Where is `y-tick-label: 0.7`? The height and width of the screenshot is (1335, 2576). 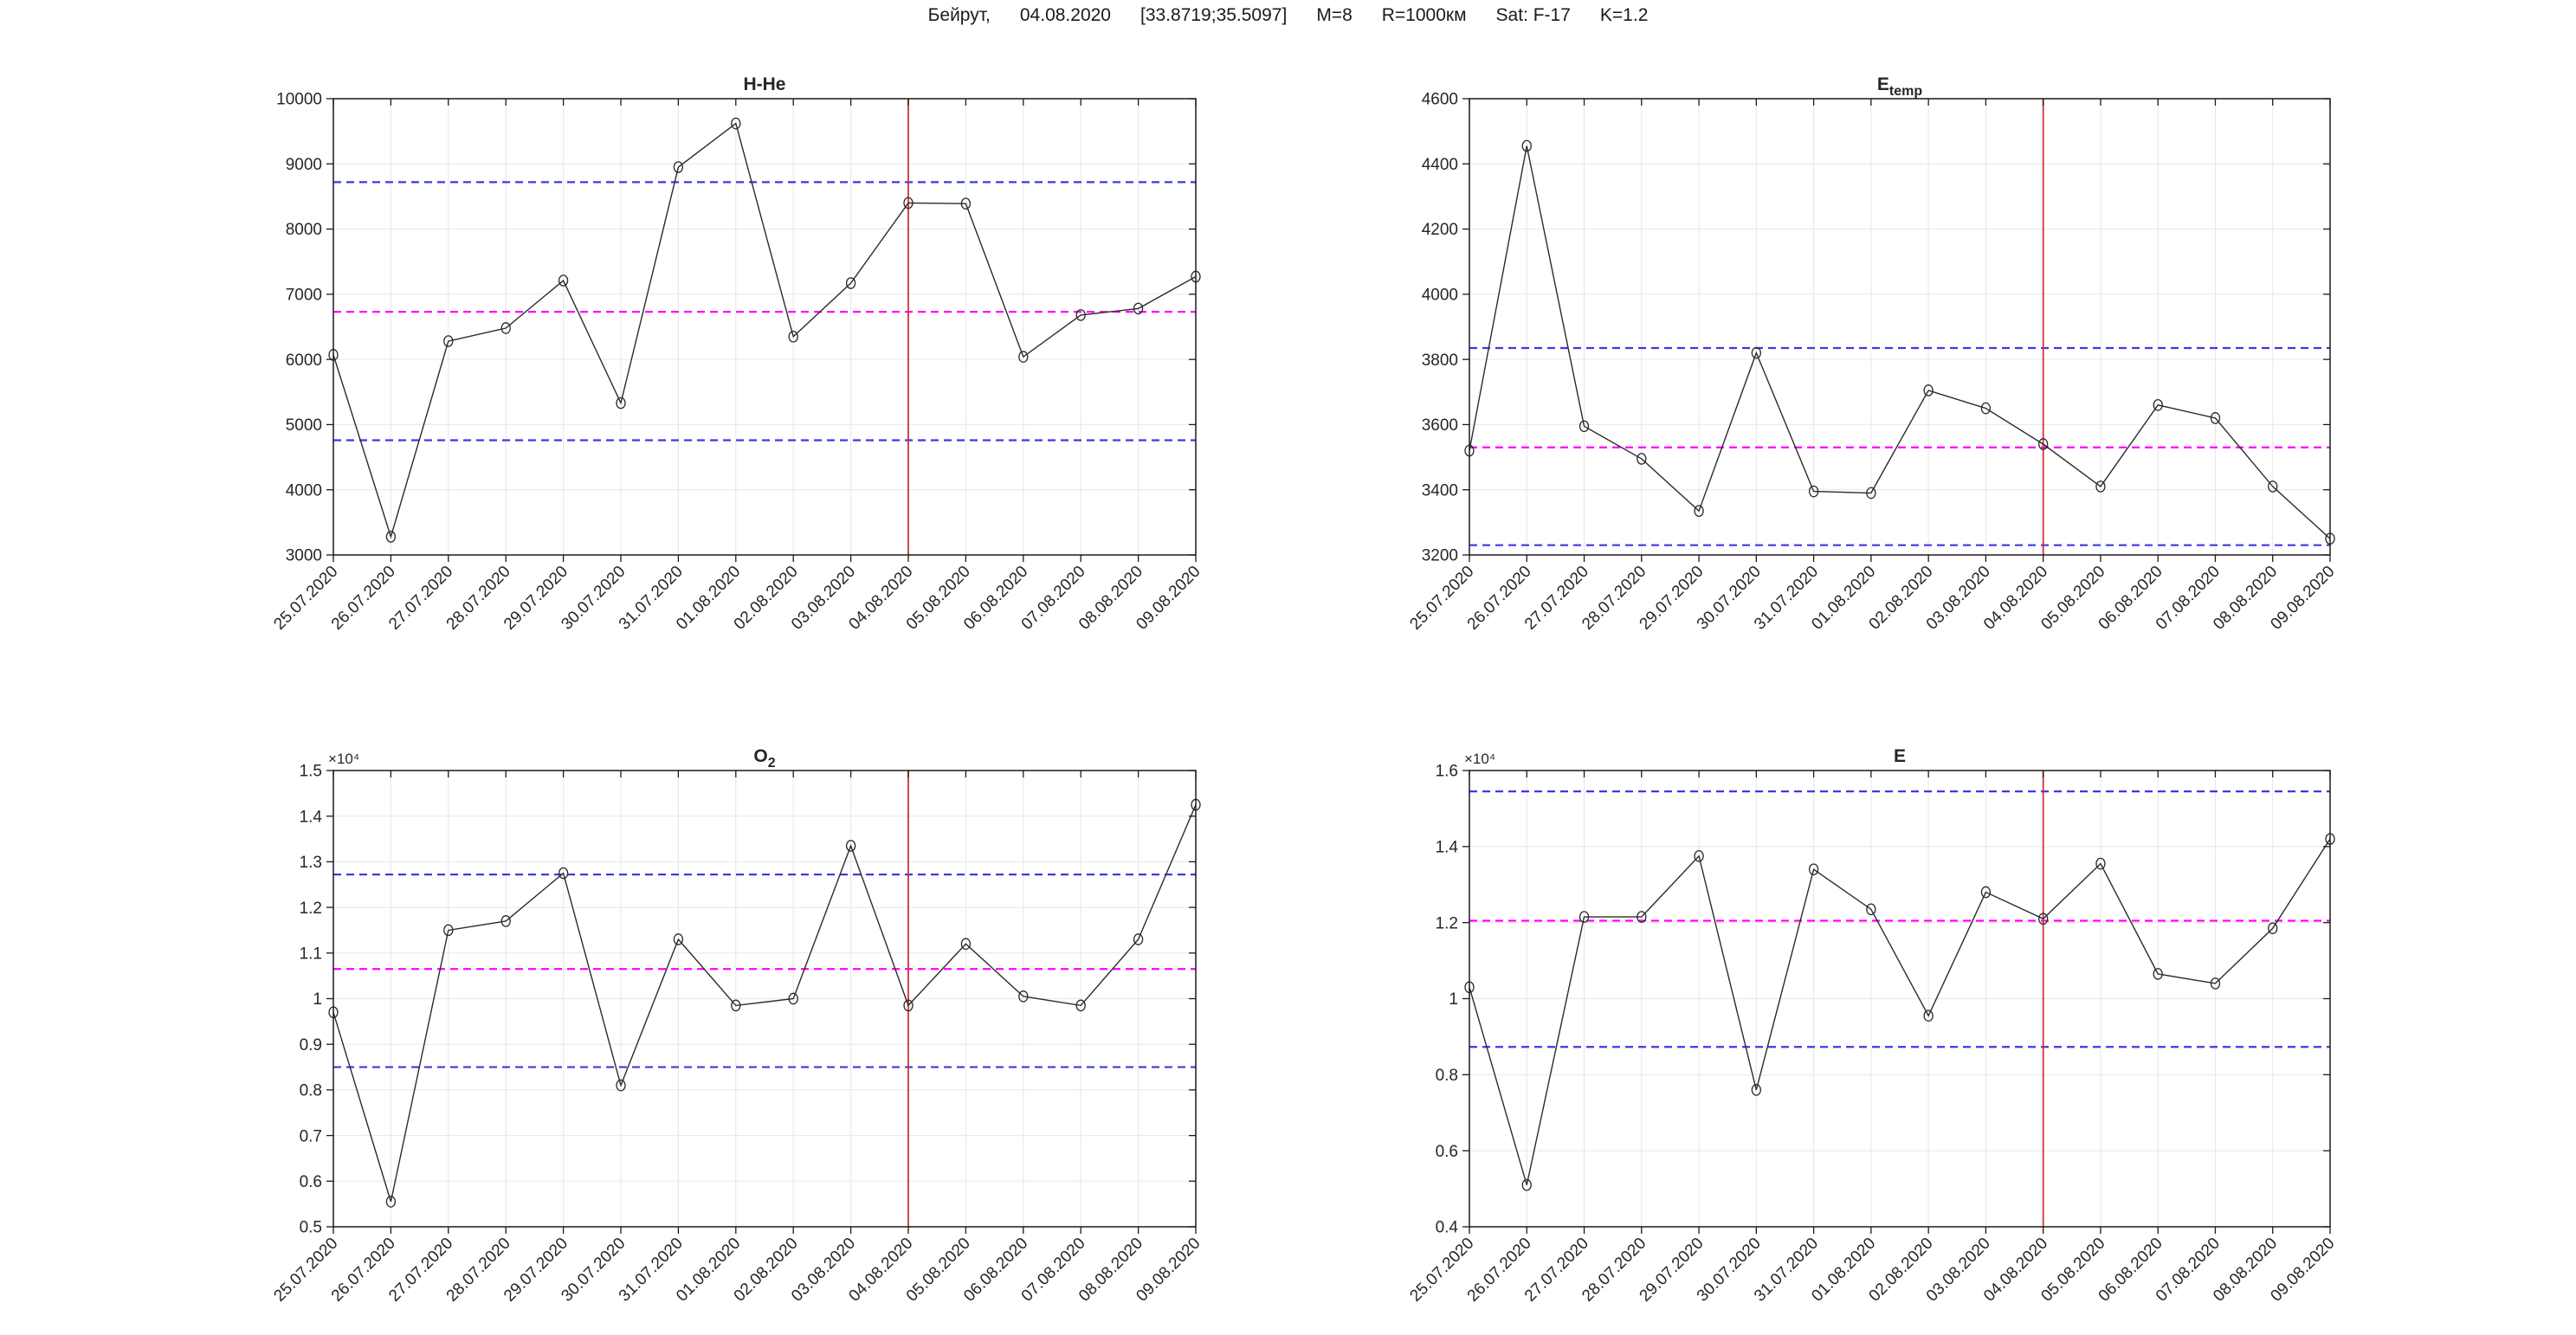
y-tick-label: 0.7 is located at coordinates (311, 1136).